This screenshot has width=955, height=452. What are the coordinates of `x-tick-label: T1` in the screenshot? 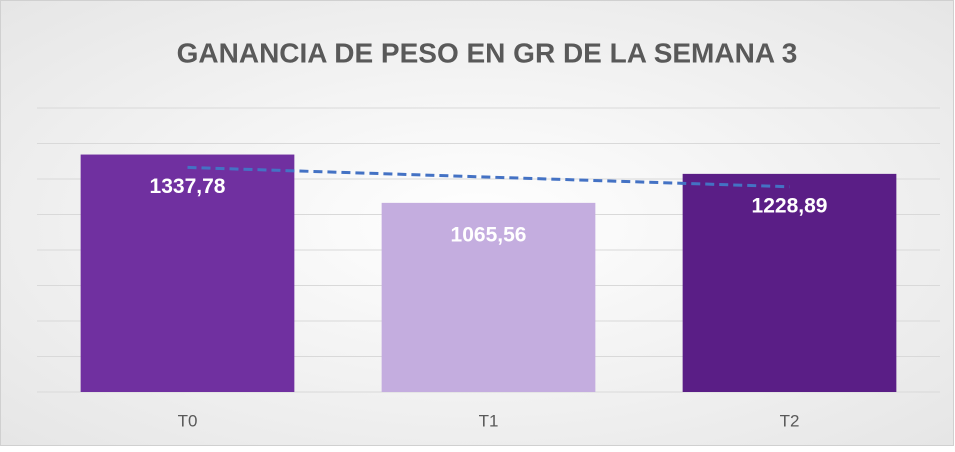 It's located at (489, 420).